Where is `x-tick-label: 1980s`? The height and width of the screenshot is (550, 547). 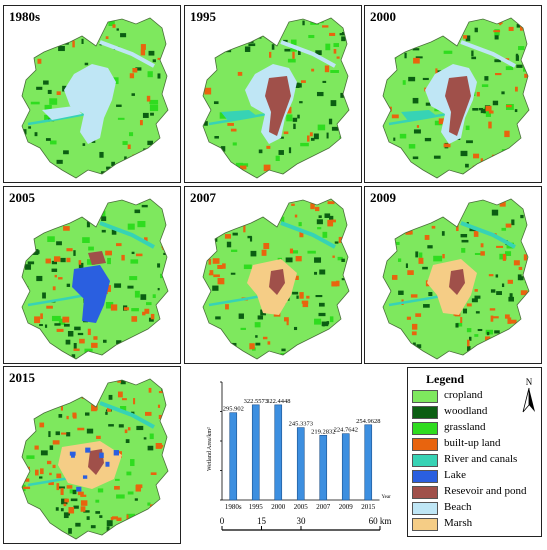 x-tick-label: 1980s is located at coordinates (233, 507).